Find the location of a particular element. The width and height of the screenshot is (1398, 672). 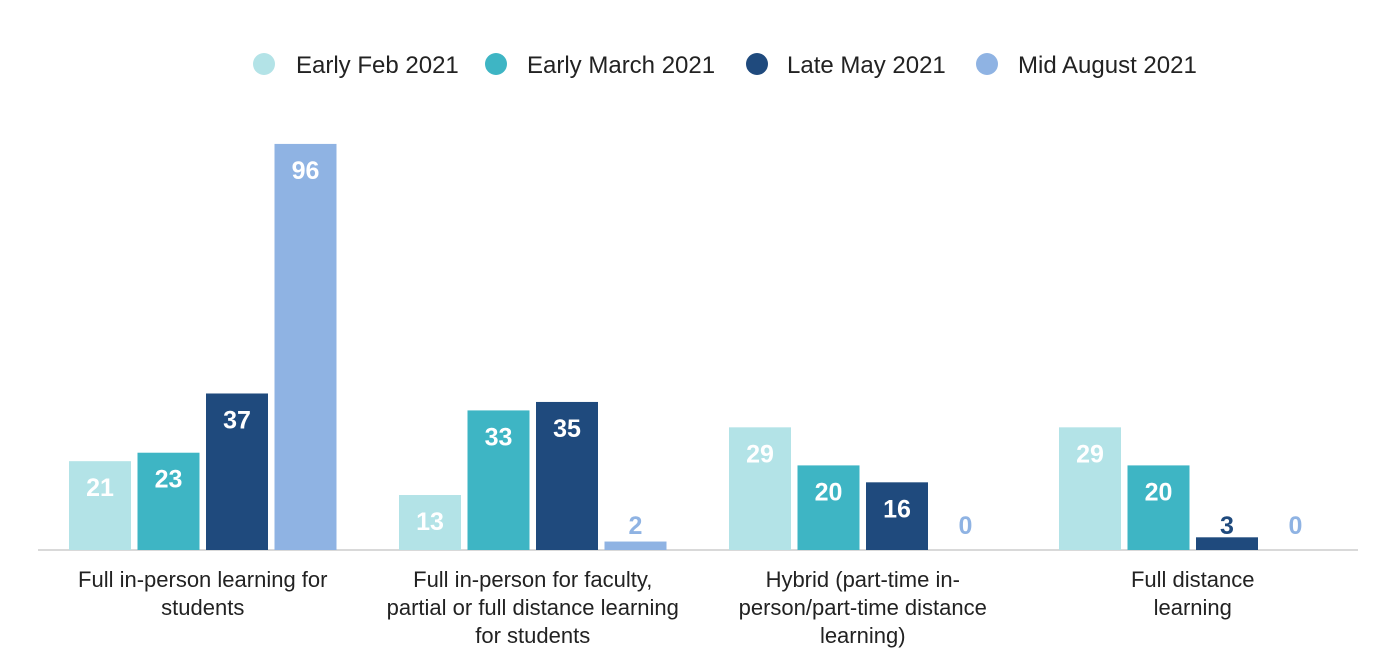

data-label: 23 is located at coordinates (169, 480).